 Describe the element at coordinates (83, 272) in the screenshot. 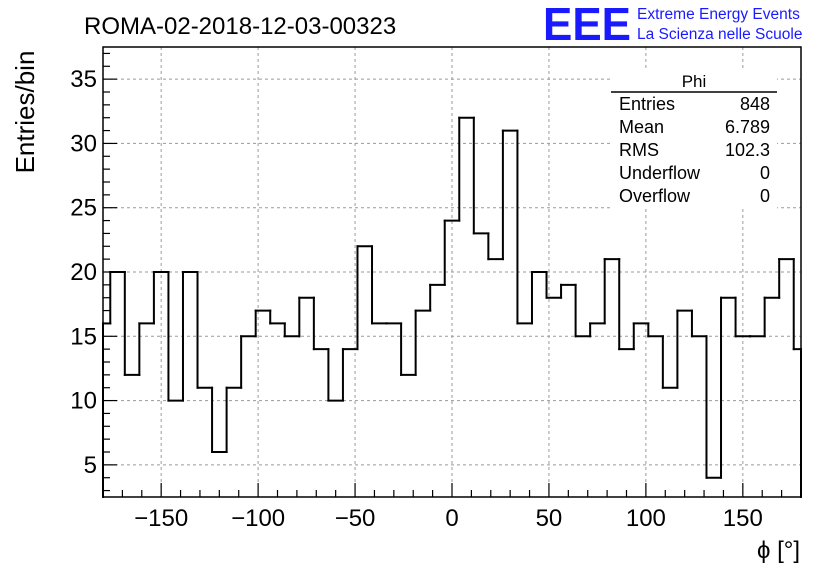

I see `y-tick-label: 20` at that location.